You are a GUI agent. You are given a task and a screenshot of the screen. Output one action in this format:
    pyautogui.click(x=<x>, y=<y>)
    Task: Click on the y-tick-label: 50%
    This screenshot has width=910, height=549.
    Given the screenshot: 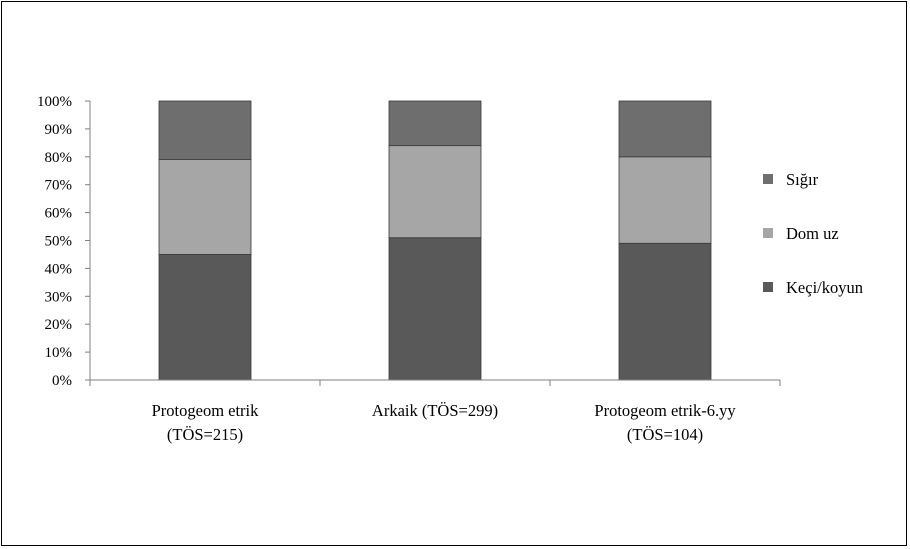 What is the action you would take?
    pyautogui.click(x=59, y=242)
    